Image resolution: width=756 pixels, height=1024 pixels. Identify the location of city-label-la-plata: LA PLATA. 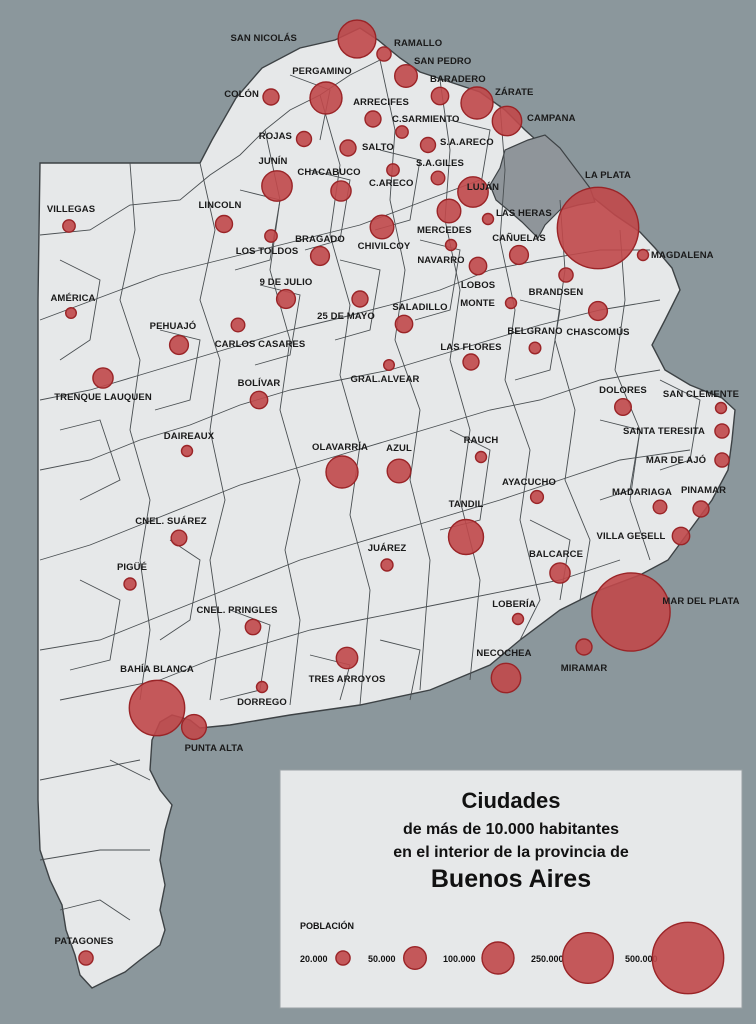
(608, 175).